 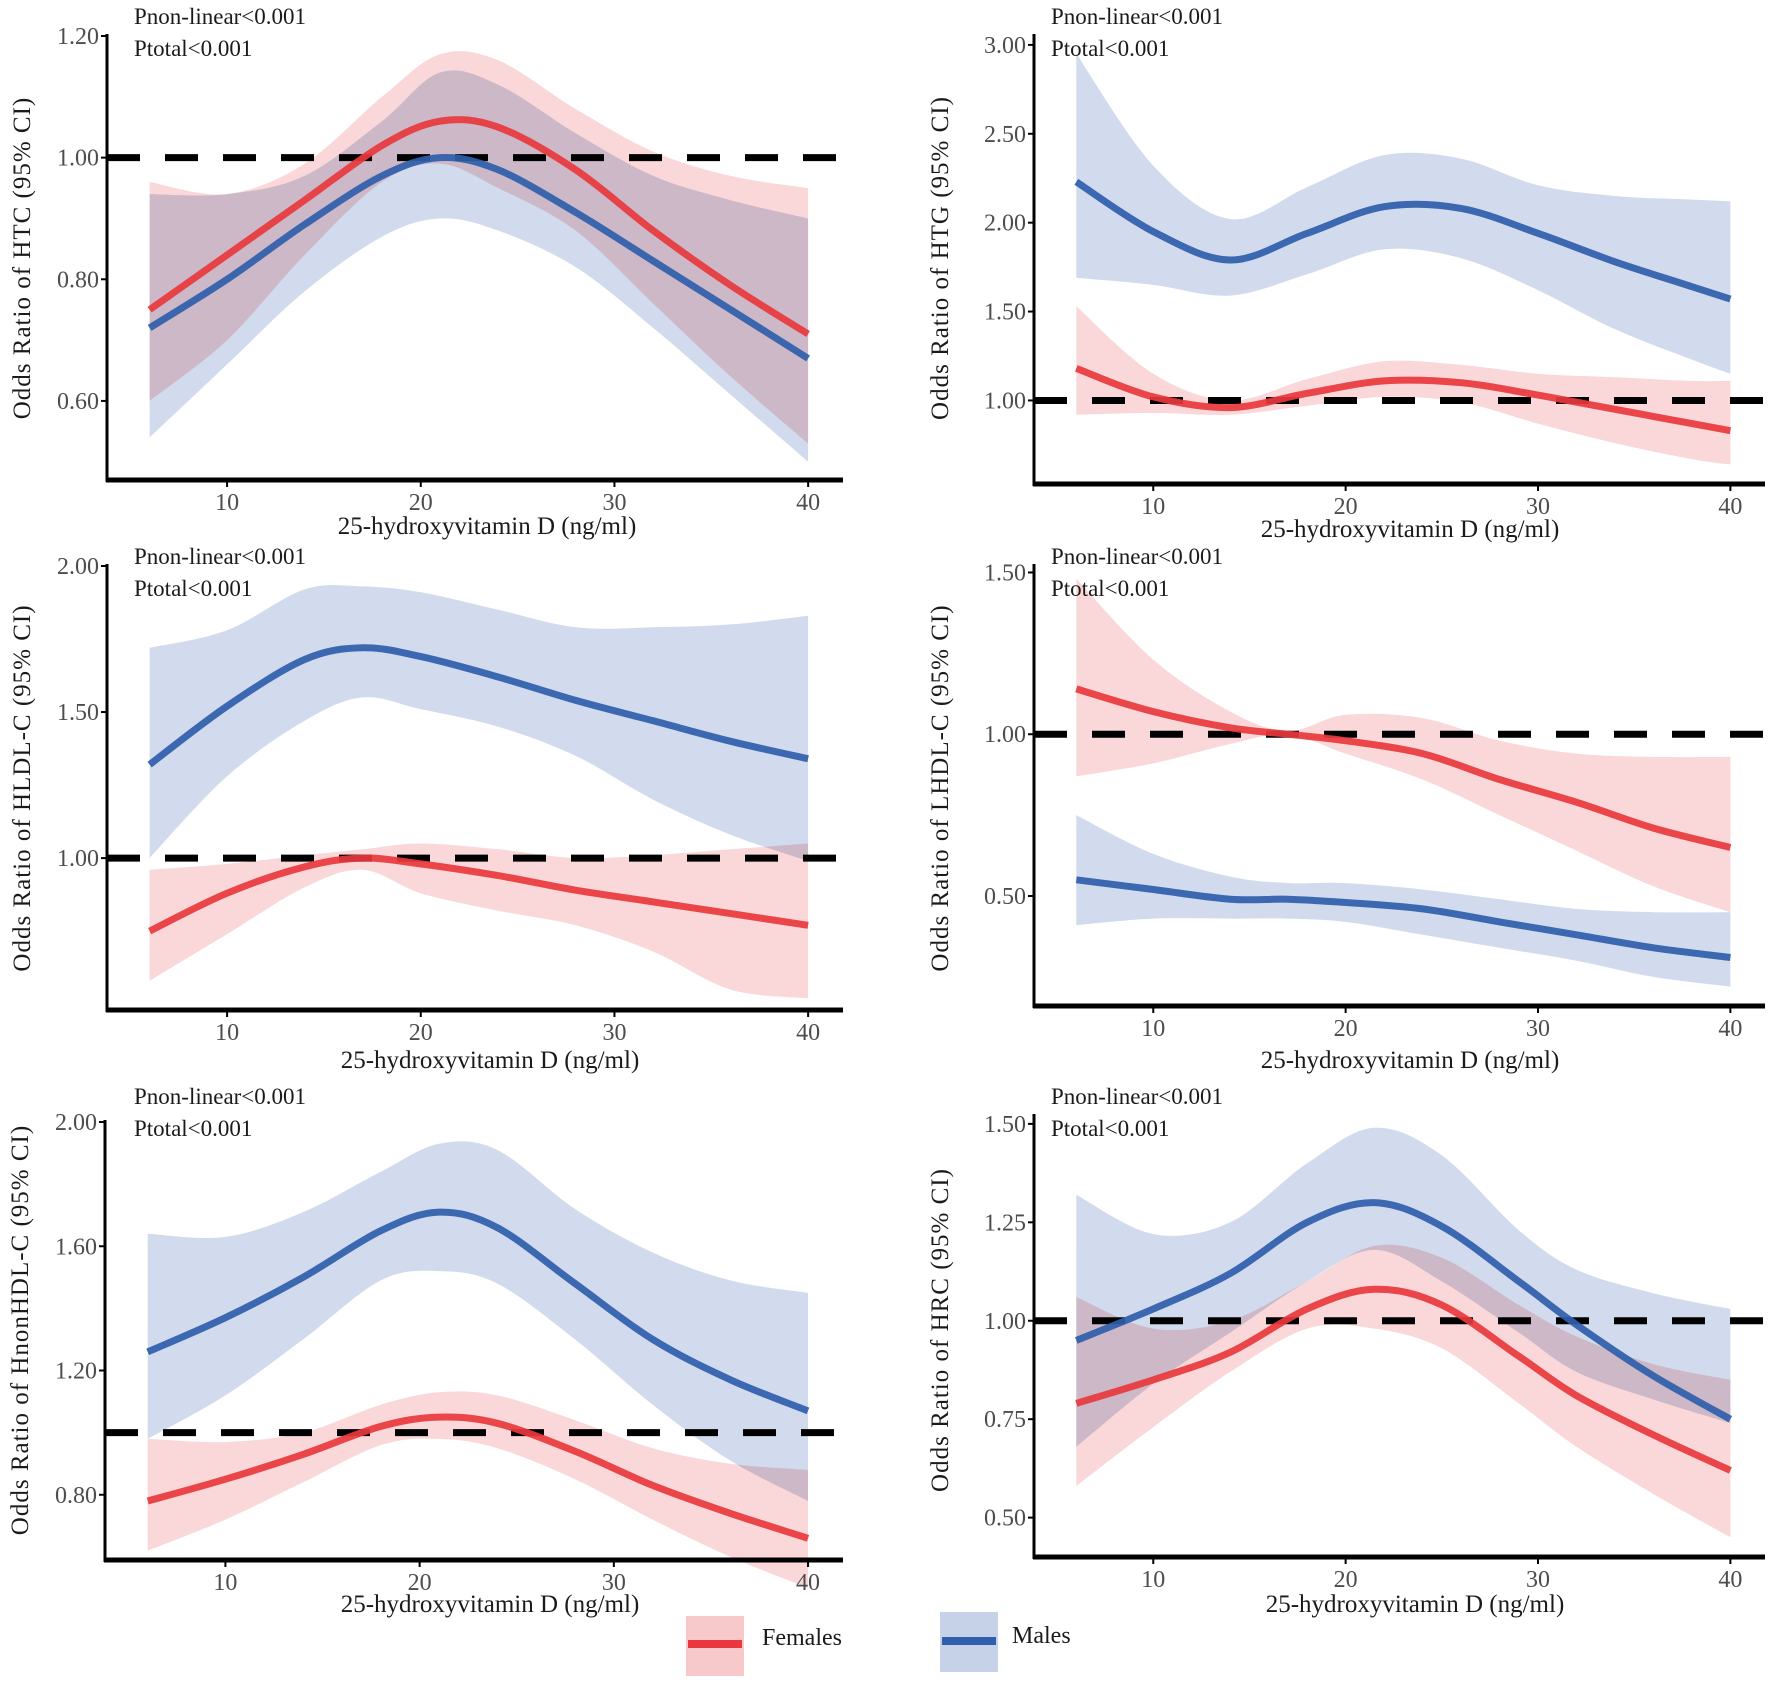 I want to click on axes: 10 20 30 40 0.80 1.20 1.60 2.00, so click(x=449, y=1353).